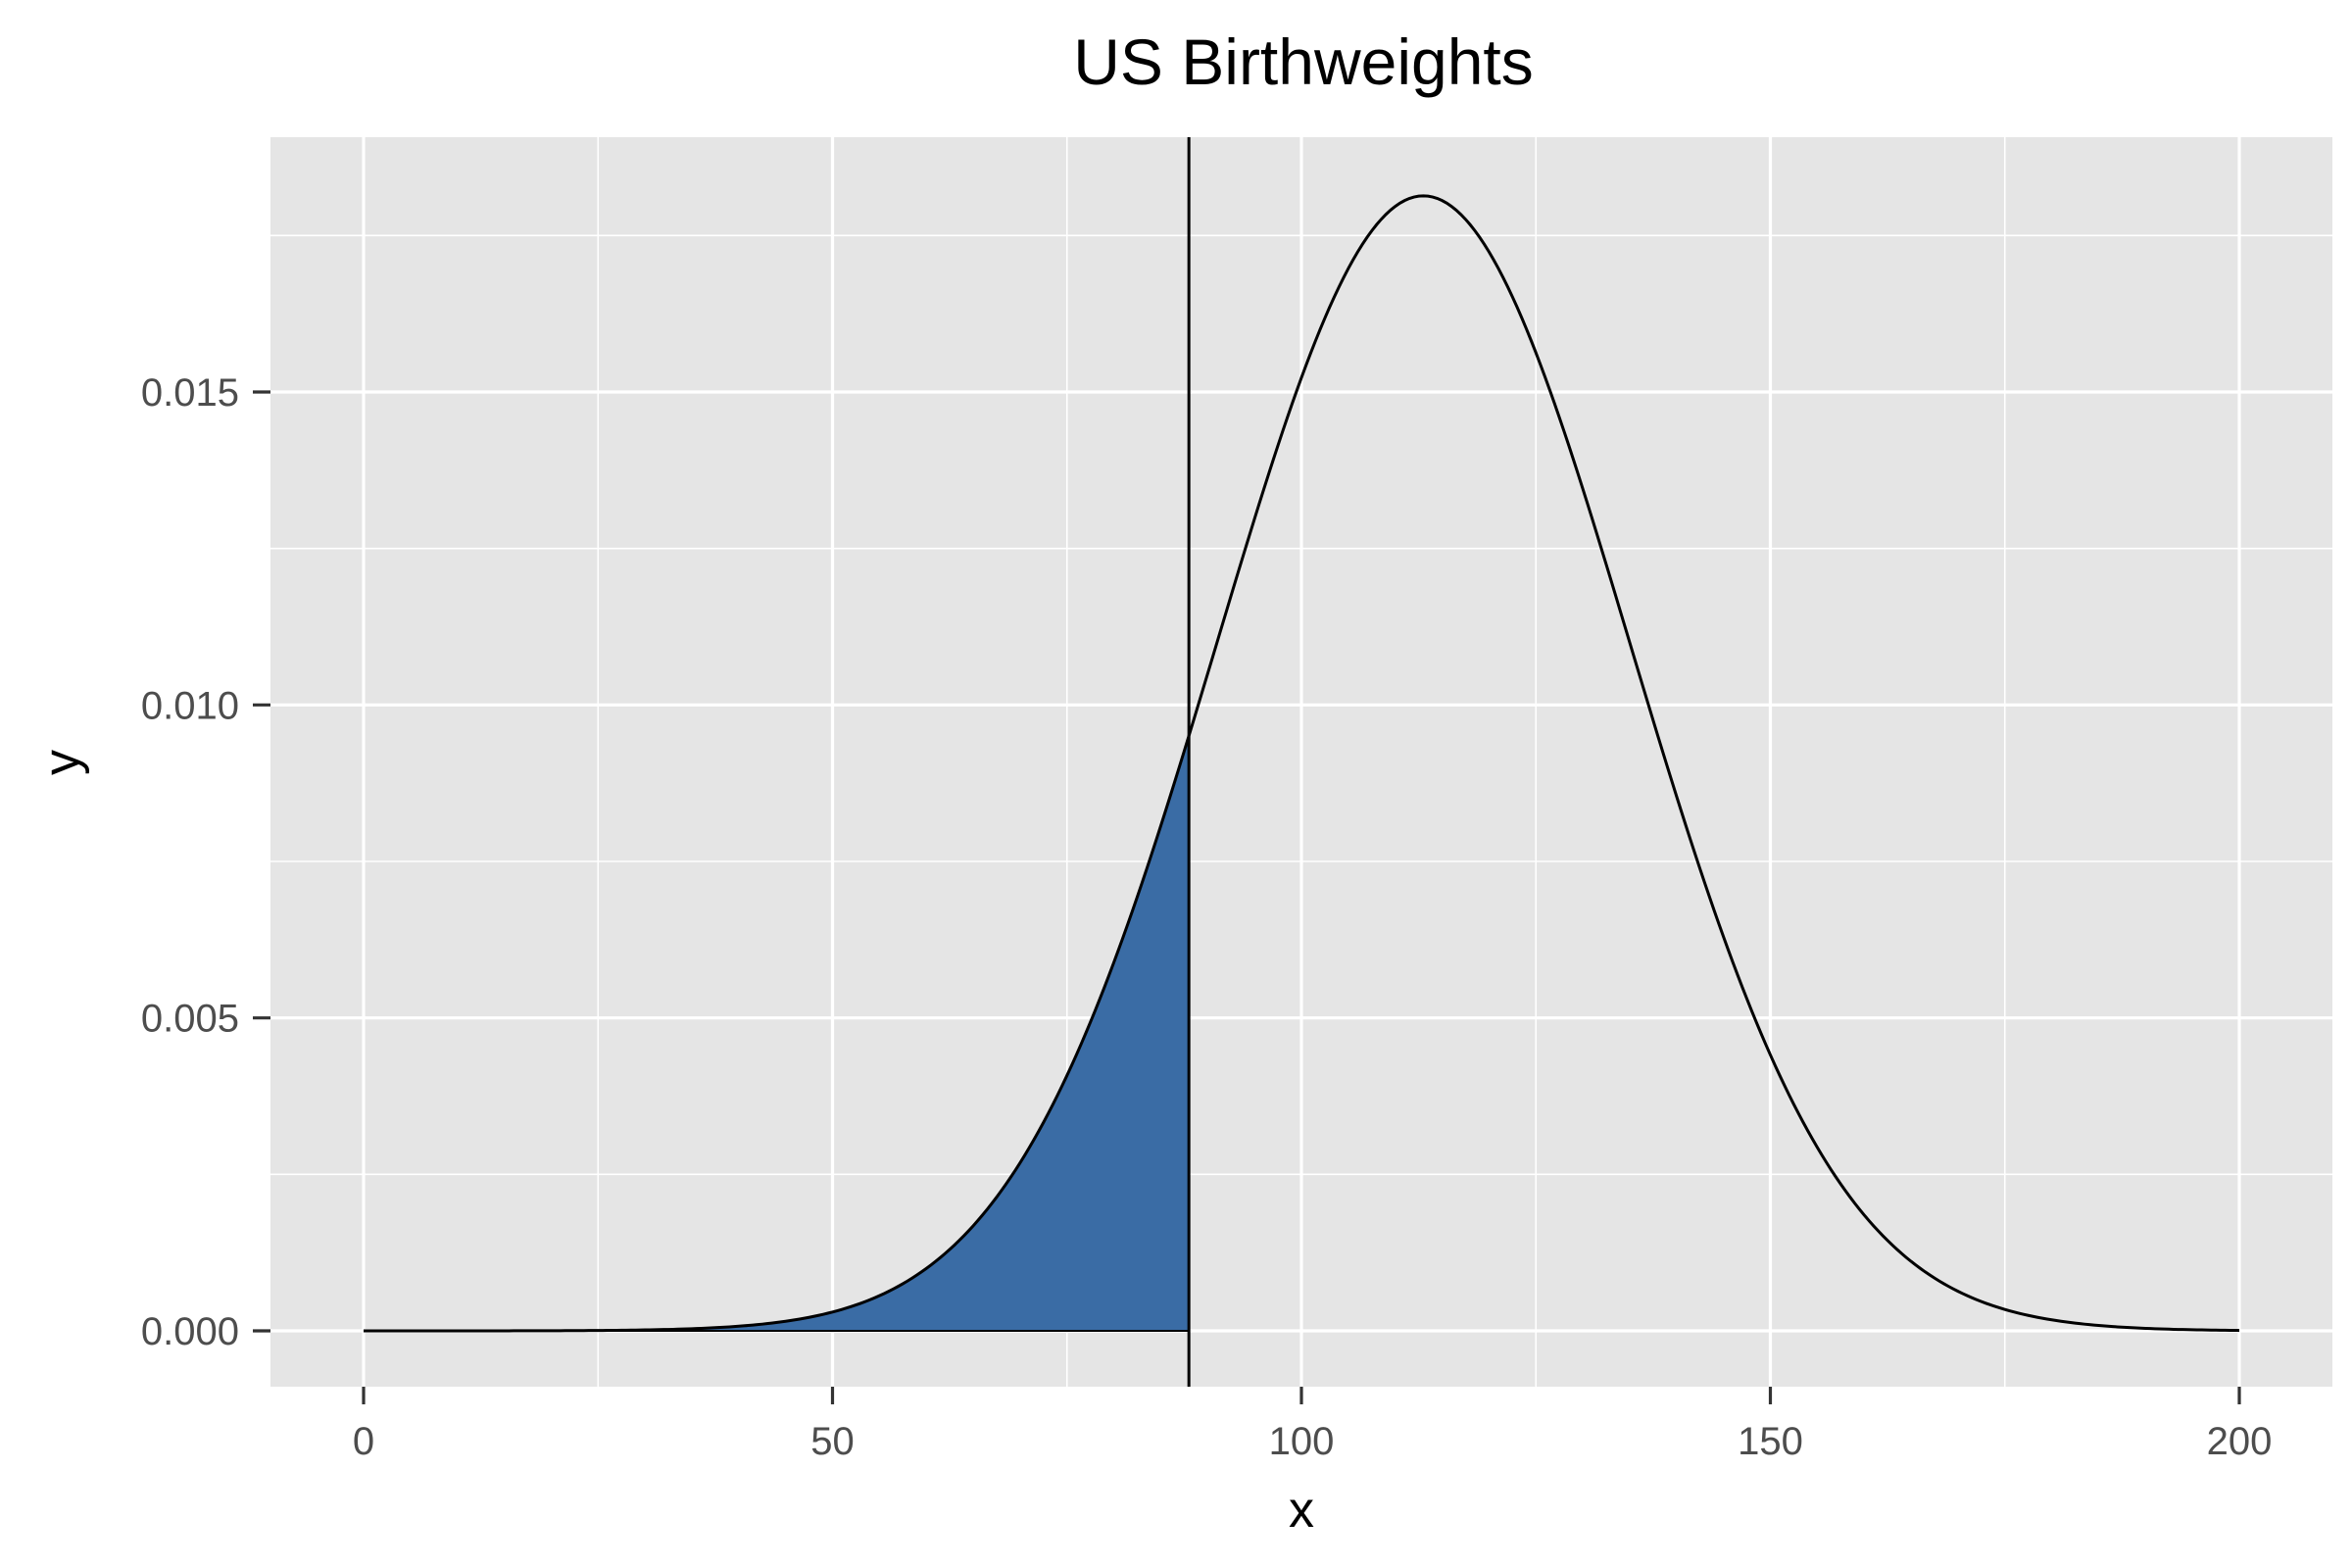 Image resolution: width=2352 pixels, height=1568 pixels. I want to click on y-tick-label: 0.005, so click(190, 1019).